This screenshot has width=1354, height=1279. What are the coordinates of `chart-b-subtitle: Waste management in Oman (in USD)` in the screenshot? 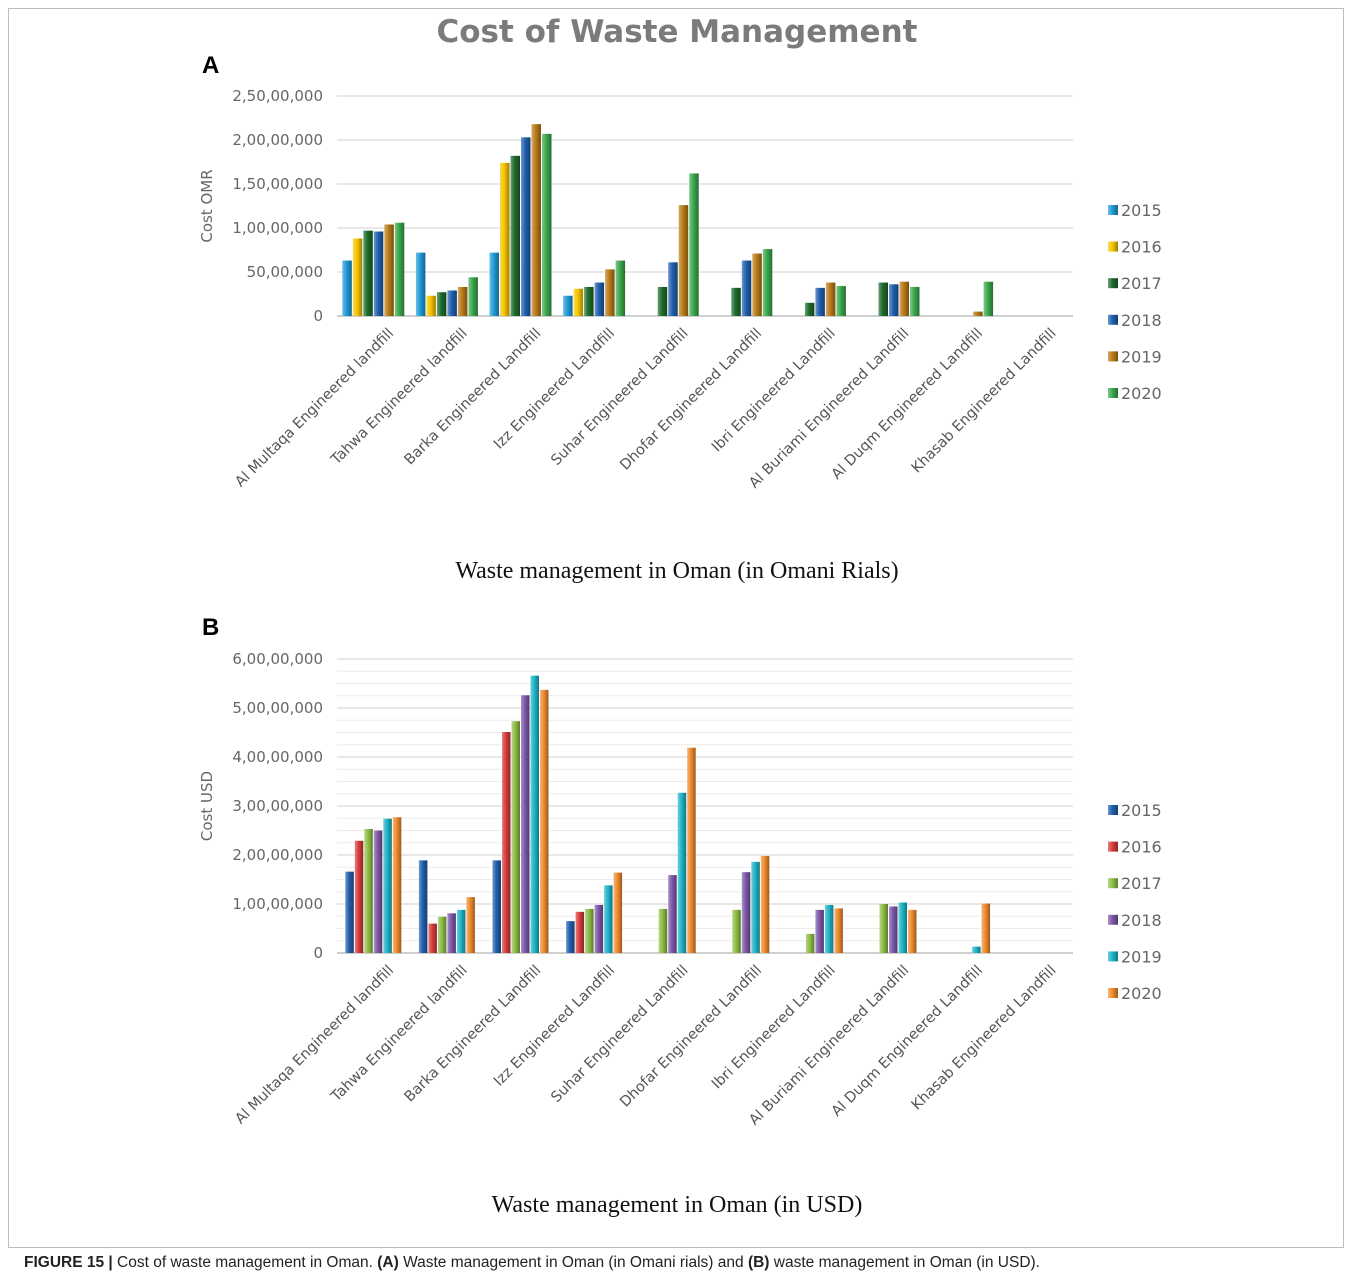 It's located at (677, 1205).